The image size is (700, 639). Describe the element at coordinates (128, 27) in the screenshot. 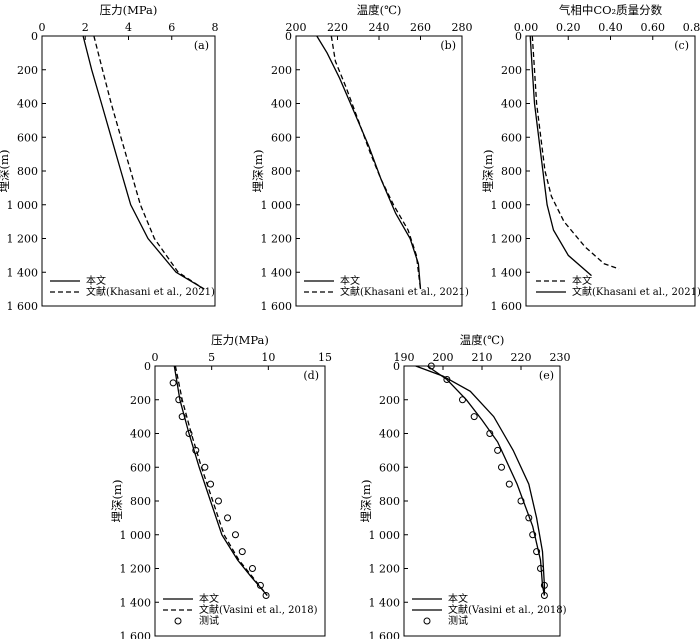

I see `x-tick-label: 4` at that location.